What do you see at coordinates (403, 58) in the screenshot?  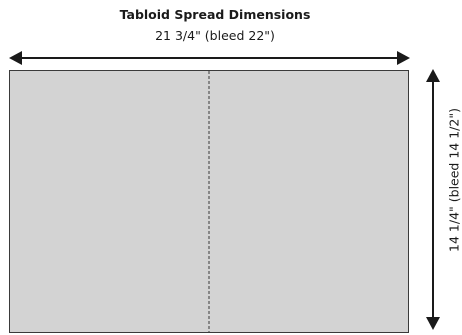 I see `arrowhead-right-icon` at bounding box center [403, 58].